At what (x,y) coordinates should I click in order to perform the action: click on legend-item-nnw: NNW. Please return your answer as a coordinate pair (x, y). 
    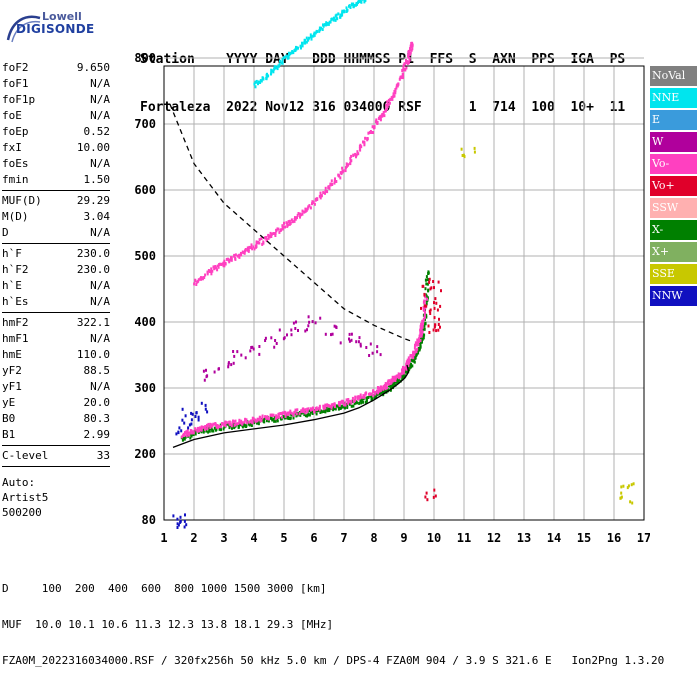
    Looking at the image, I should click on (673, 296).